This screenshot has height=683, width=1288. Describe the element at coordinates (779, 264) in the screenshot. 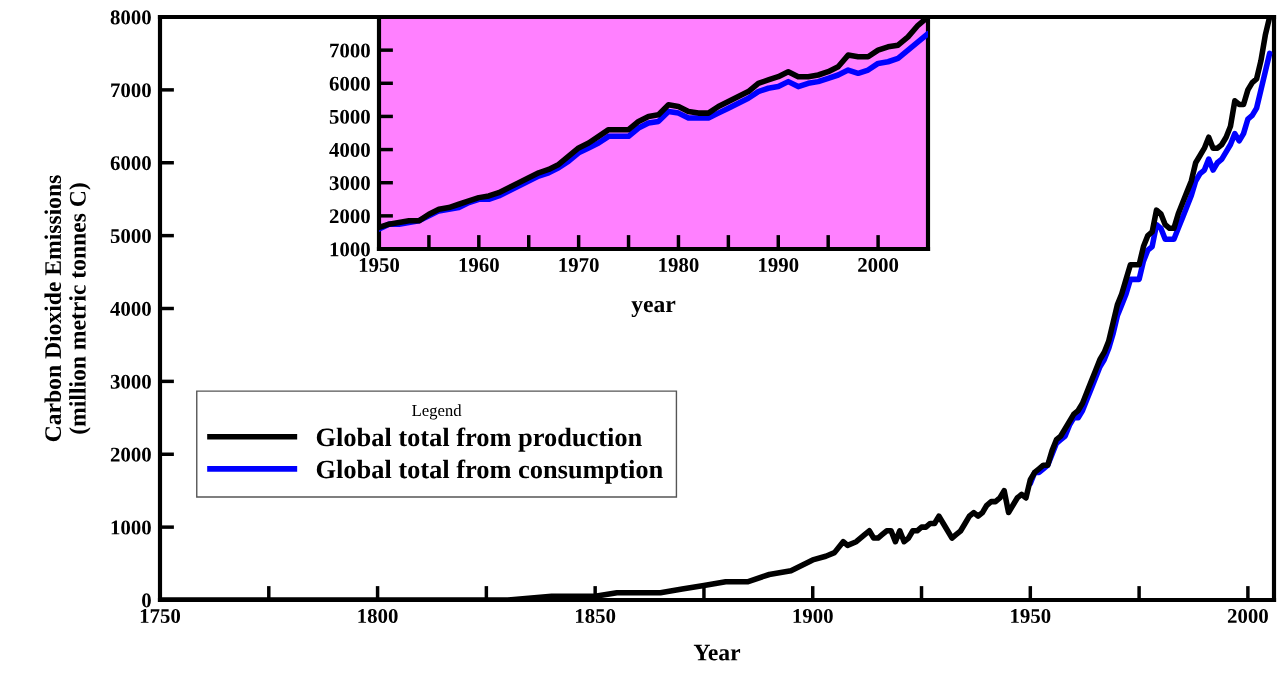

I see `x-tick-label: 1990` at that location.